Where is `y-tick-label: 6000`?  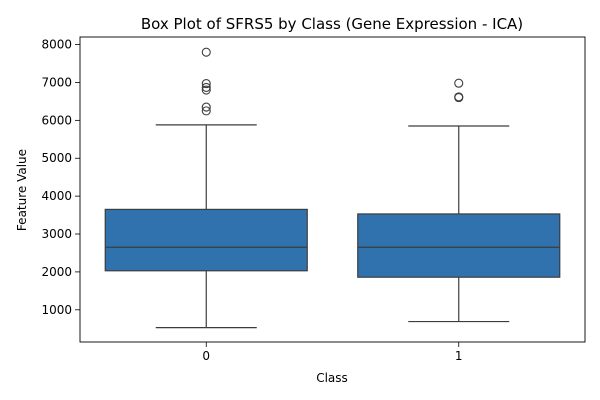 y-tick-label: 6000 is located at coordinates (56, 120).